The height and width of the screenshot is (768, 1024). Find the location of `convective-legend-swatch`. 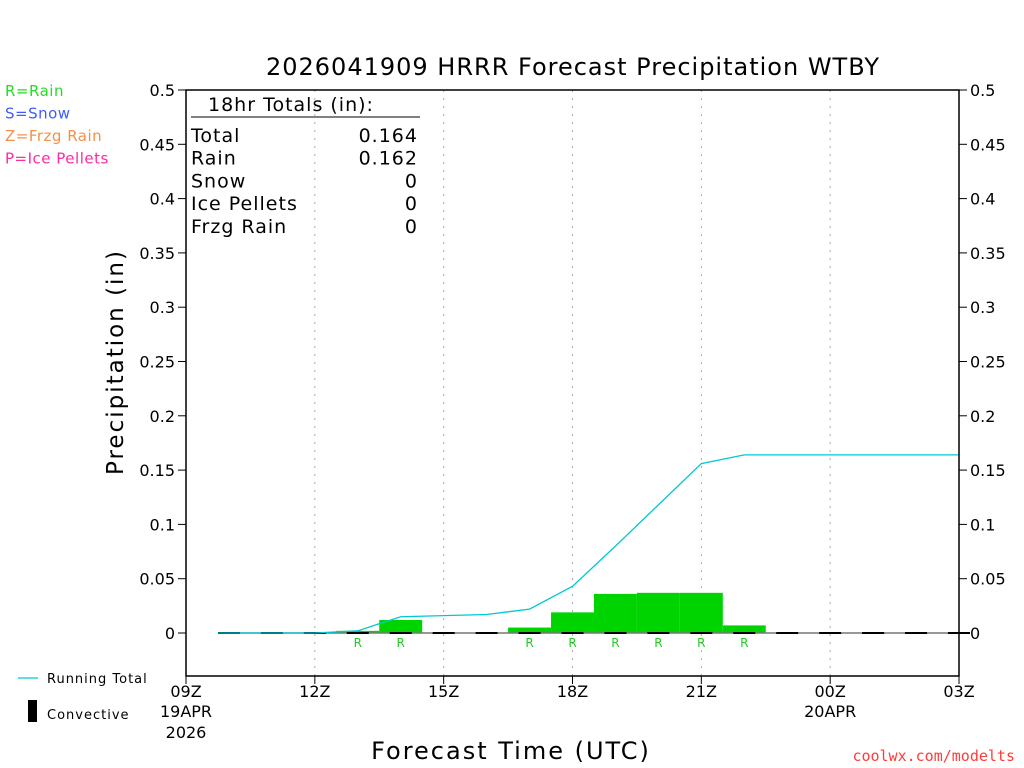

convective-legend-swatch is located at coordinates (32, 711).